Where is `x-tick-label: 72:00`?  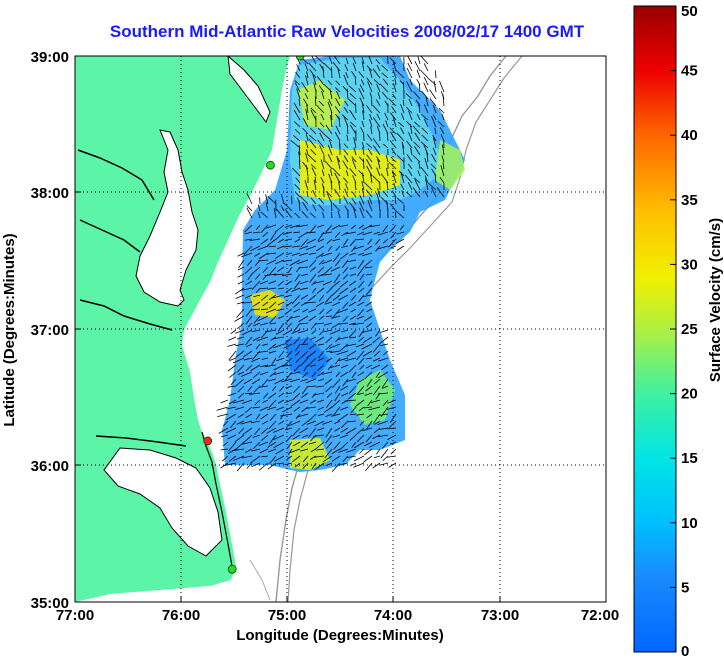
x-tick-label: 72:00 is located at coordinates (600, 615).